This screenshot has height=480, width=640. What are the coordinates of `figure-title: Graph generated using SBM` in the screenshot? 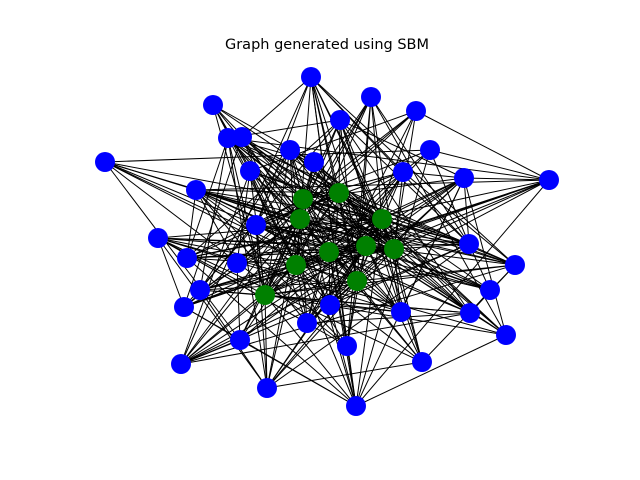 It's located at (327, 45).